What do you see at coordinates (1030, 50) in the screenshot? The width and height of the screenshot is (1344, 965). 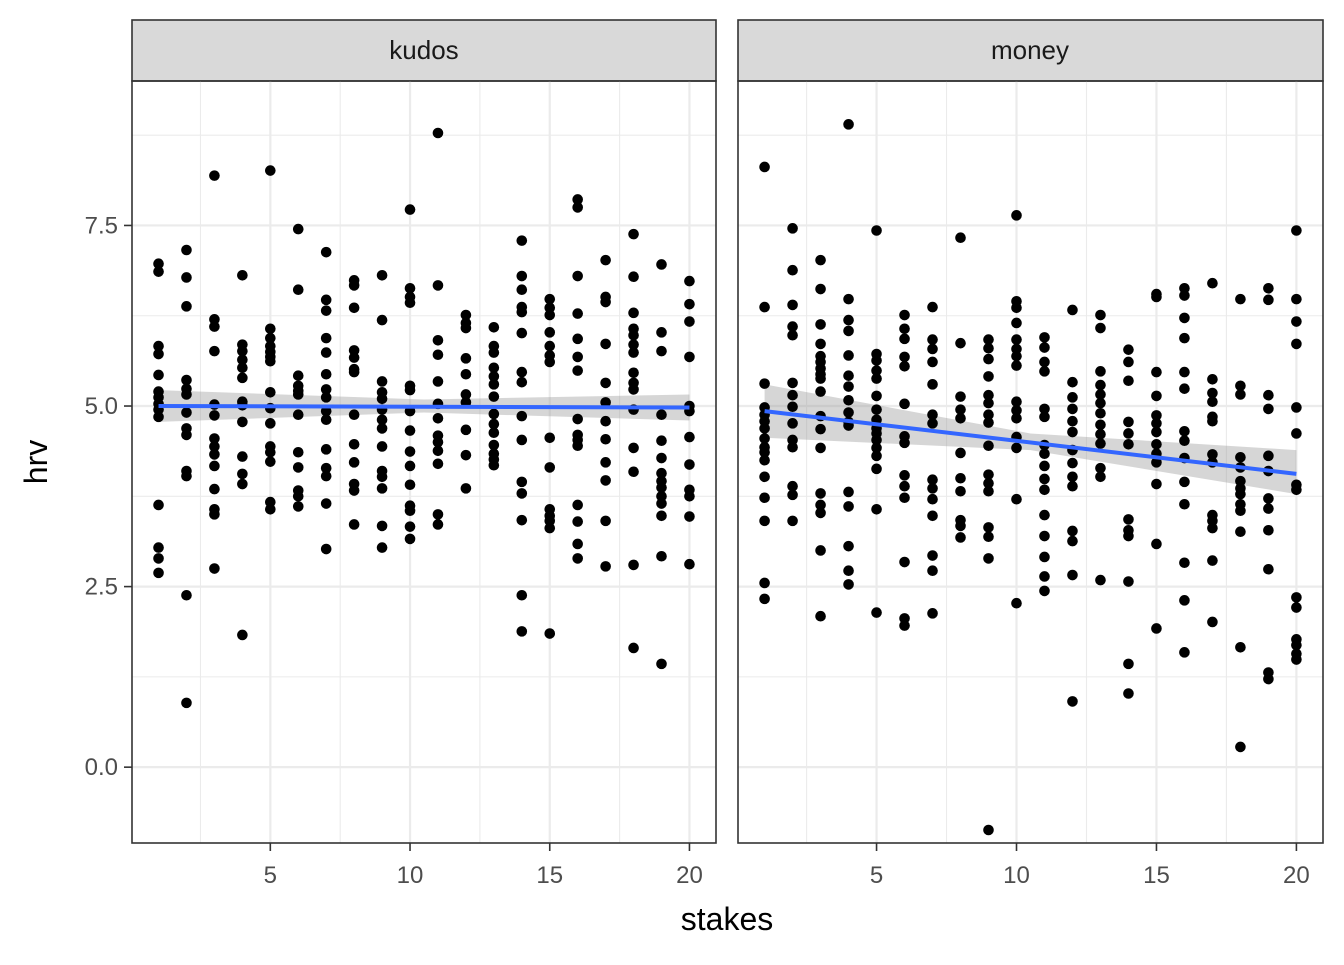 I see `facet-strip-label-money: money` at bounding box center [1030, 50].